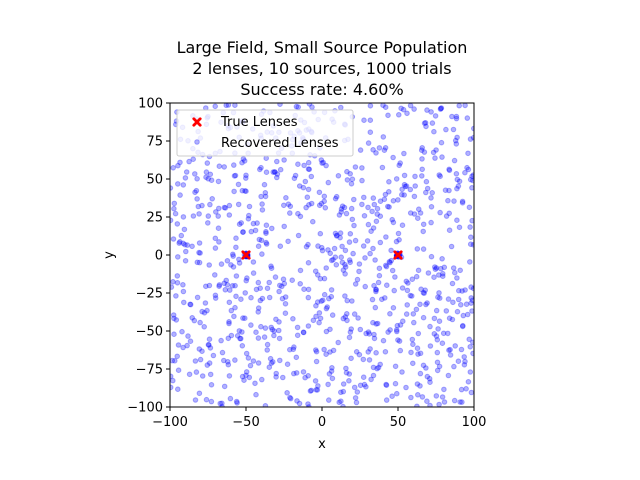 Image resolution: width=640 pixels, height=480 pixels. What do you see at coordinates (322, 47) in the screenshot?
I see `title-line-1: Large Field, Small Source Population` at bounding box center [322, 47].